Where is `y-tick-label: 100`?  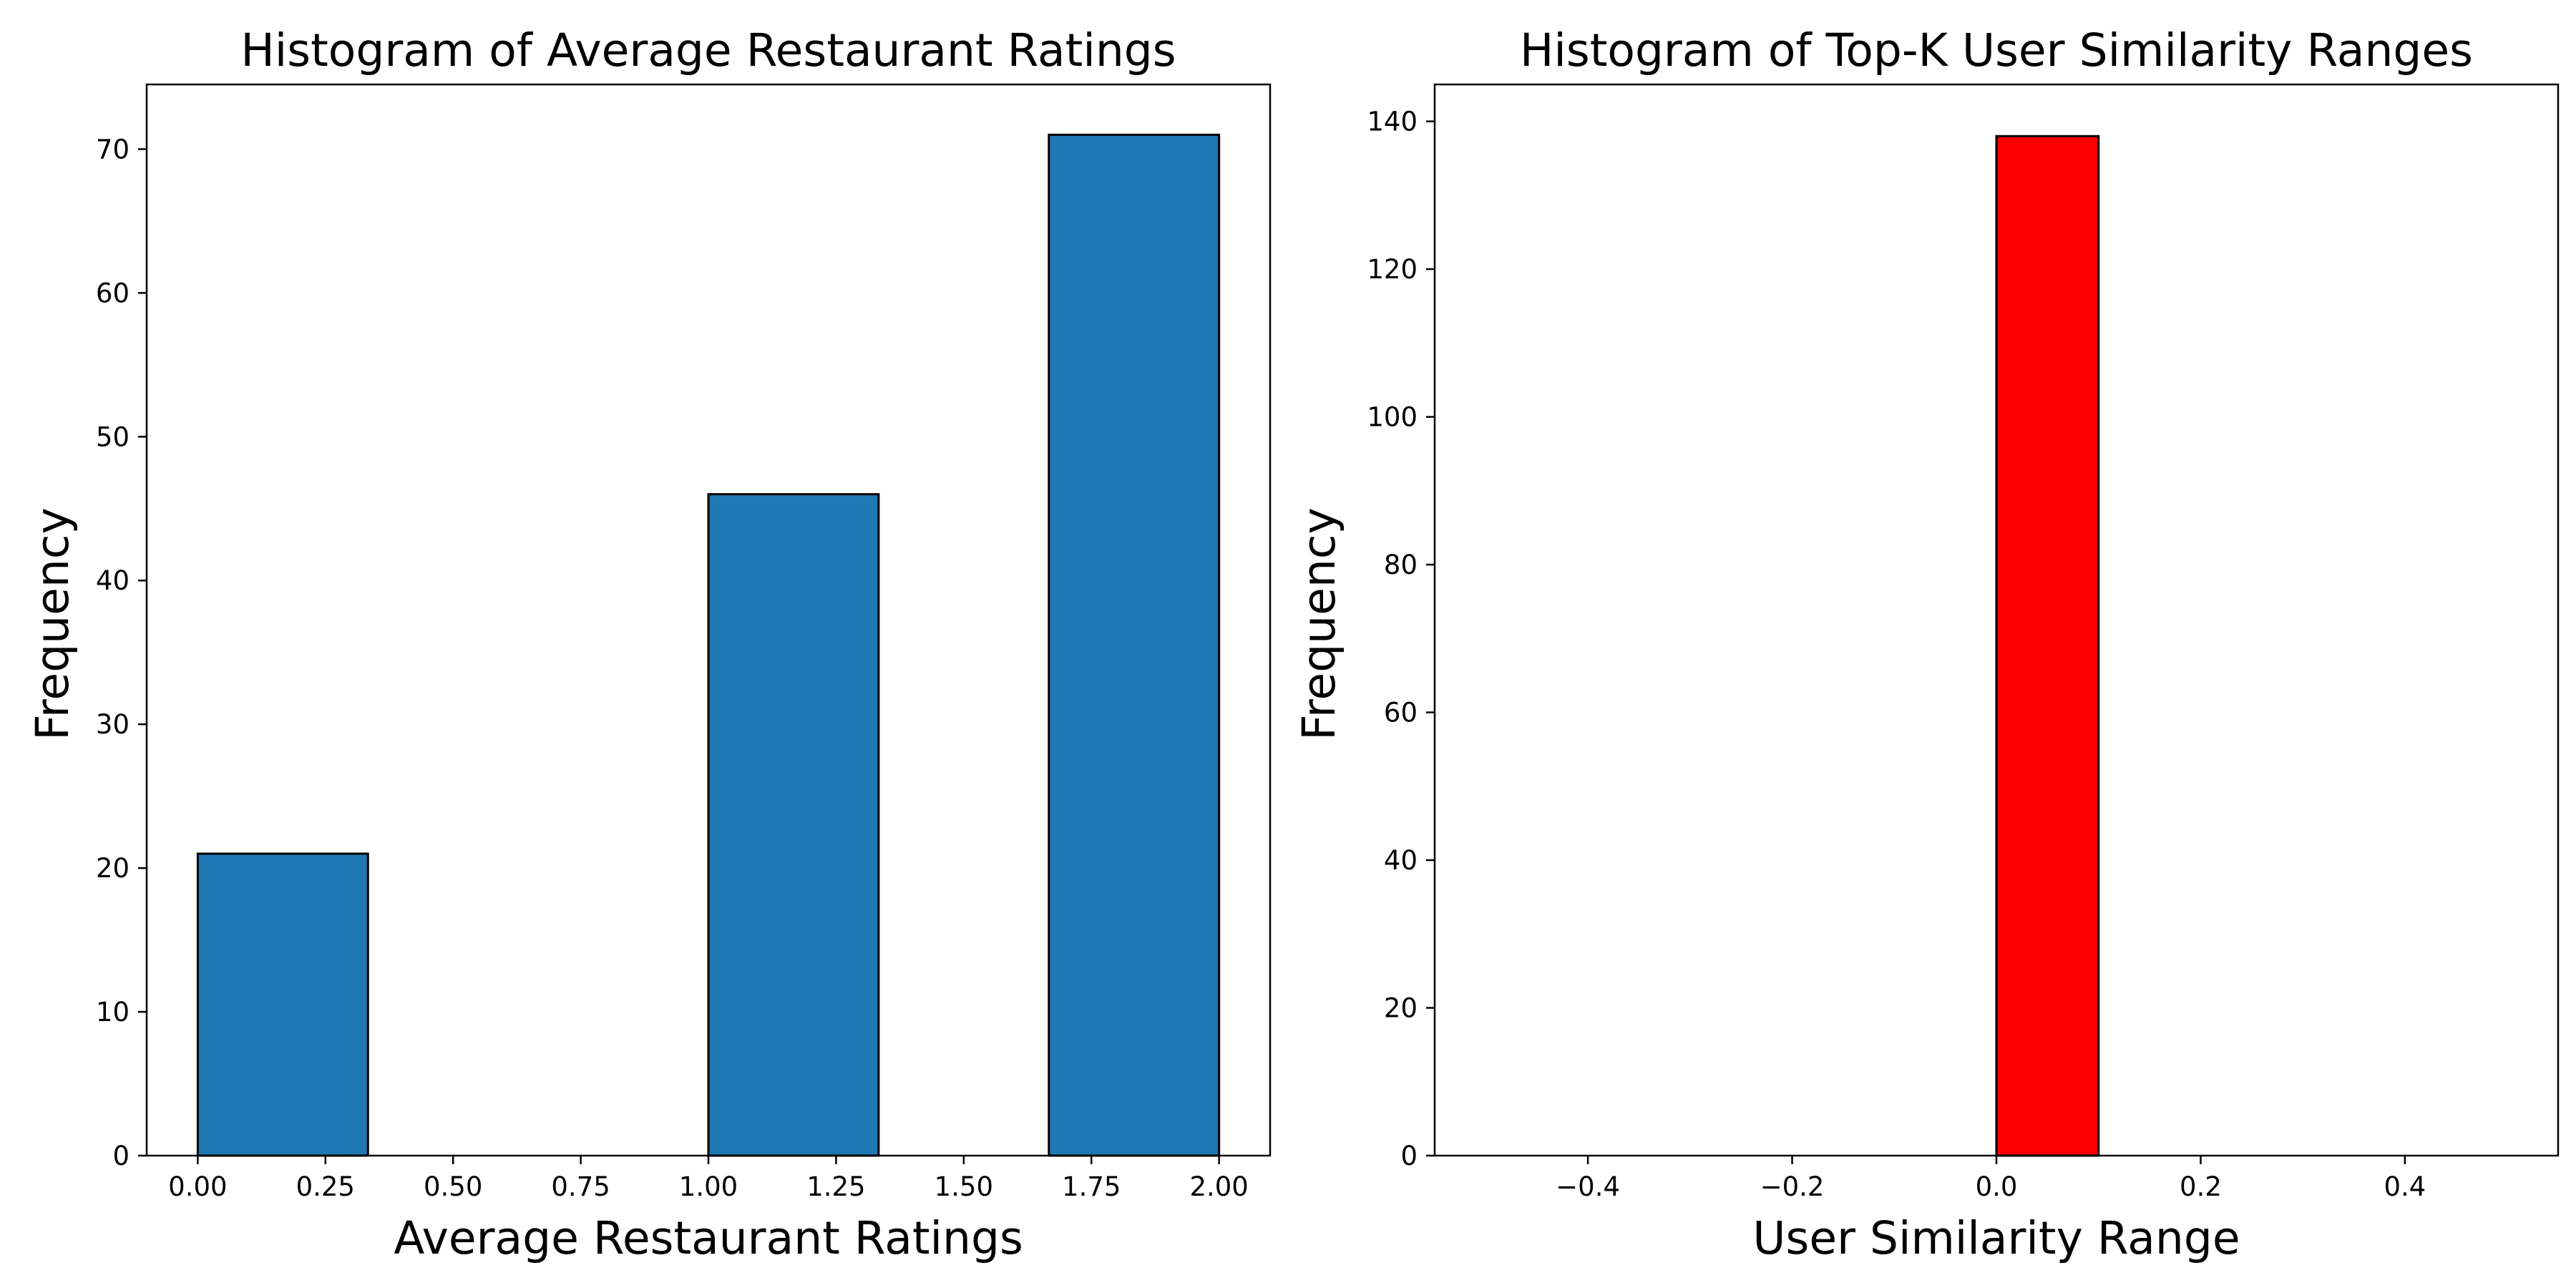
y-tick-label: 100 is located at coordinates (1392, 417).